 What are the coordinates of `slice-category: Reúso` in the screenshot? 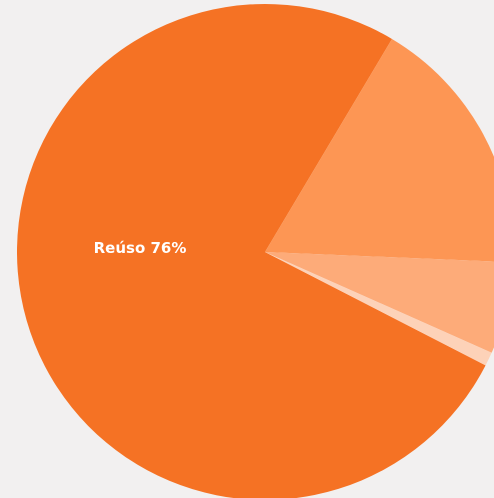 It's located at (120, 248).